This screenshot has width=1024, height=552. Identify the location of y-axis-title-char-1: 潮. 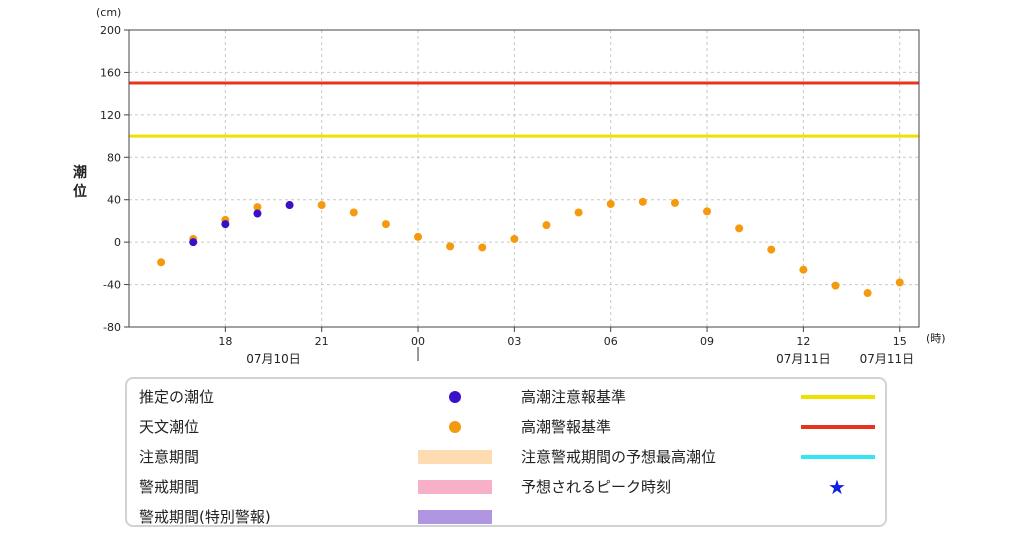
(80, 172).